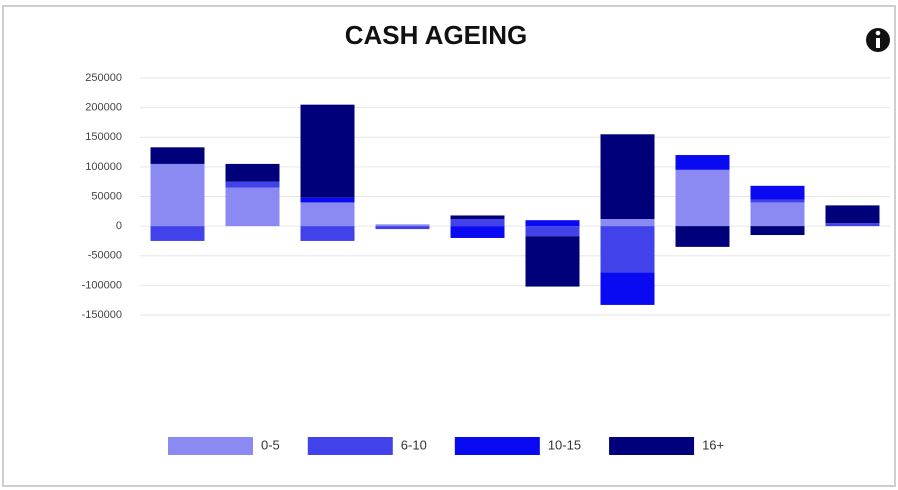 The image size is (898, 490). What do you see at coordinates (713, 444) in the screenshot?
I see `legend-label: 16+` at bounding box center [713, 444].